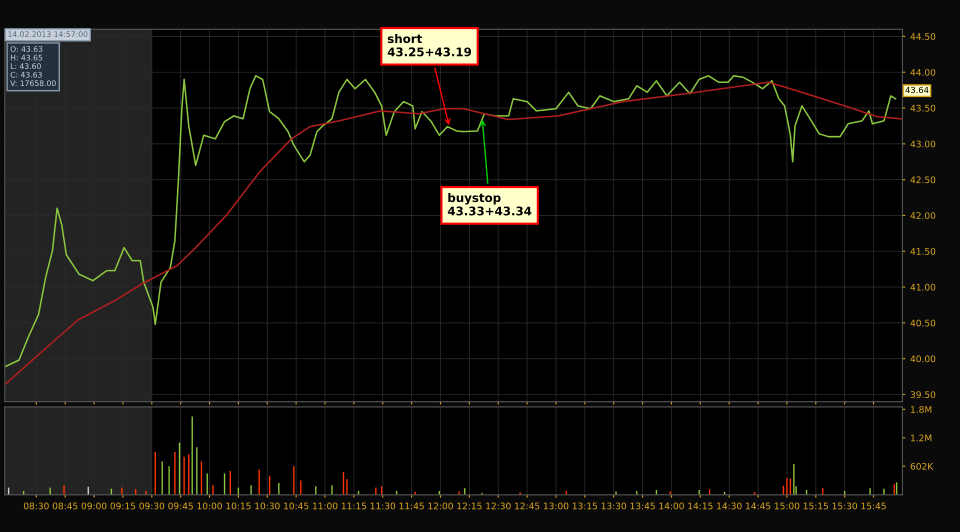 Image resolution: width=960 pixels, height=532 pixels. Describe the element at coordinates (556, 506) in the screenshot. I see `x-tick-label: 13:00` at that location.